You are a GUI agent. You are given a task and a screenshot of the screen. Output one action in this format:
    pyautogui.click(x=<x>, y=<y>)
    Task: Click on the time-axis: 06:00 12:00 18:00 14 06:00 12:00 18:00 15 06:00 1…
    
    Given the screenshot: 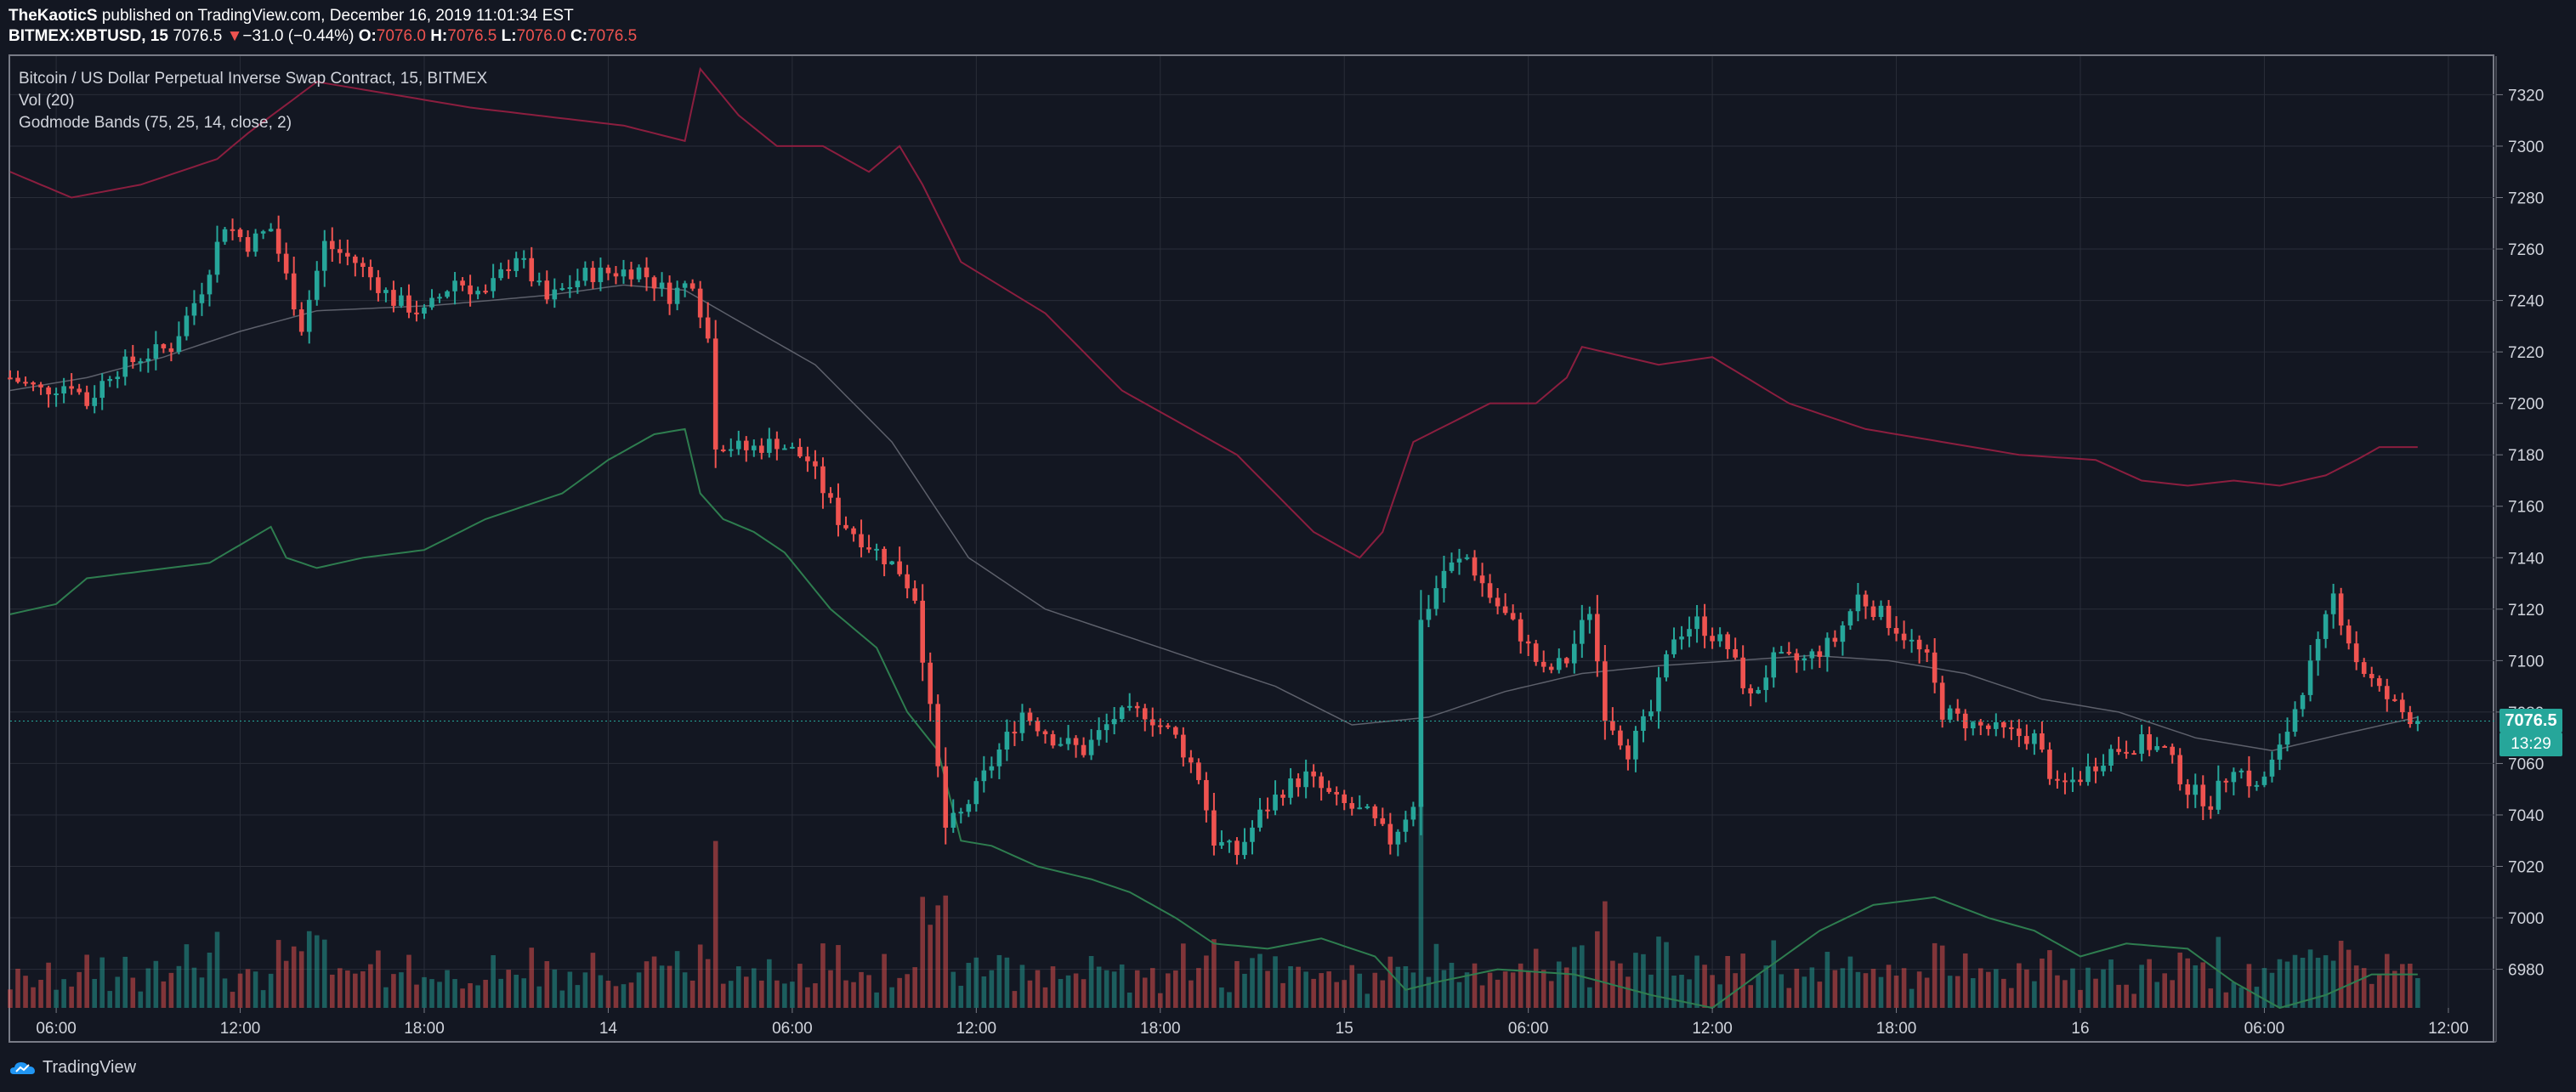 What is the action you would take?
    pyautogui.click(x=1253, y=1025)
    